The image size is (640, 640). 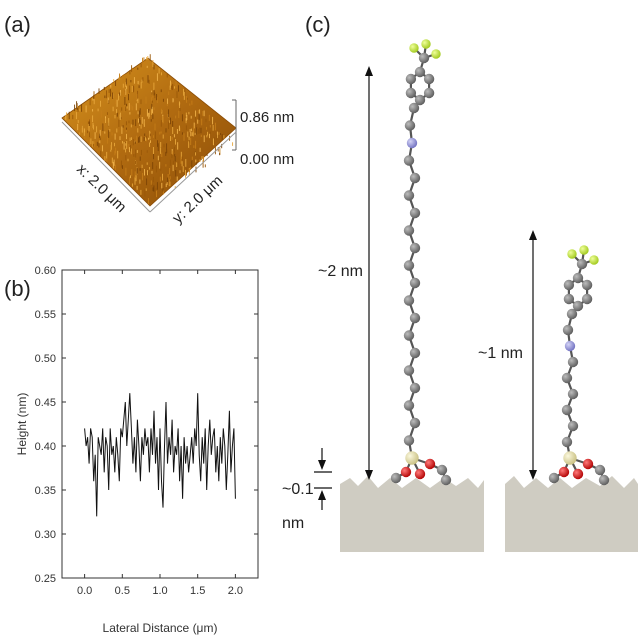 I want to click on height-profile-series, so click(x=160, y=455).